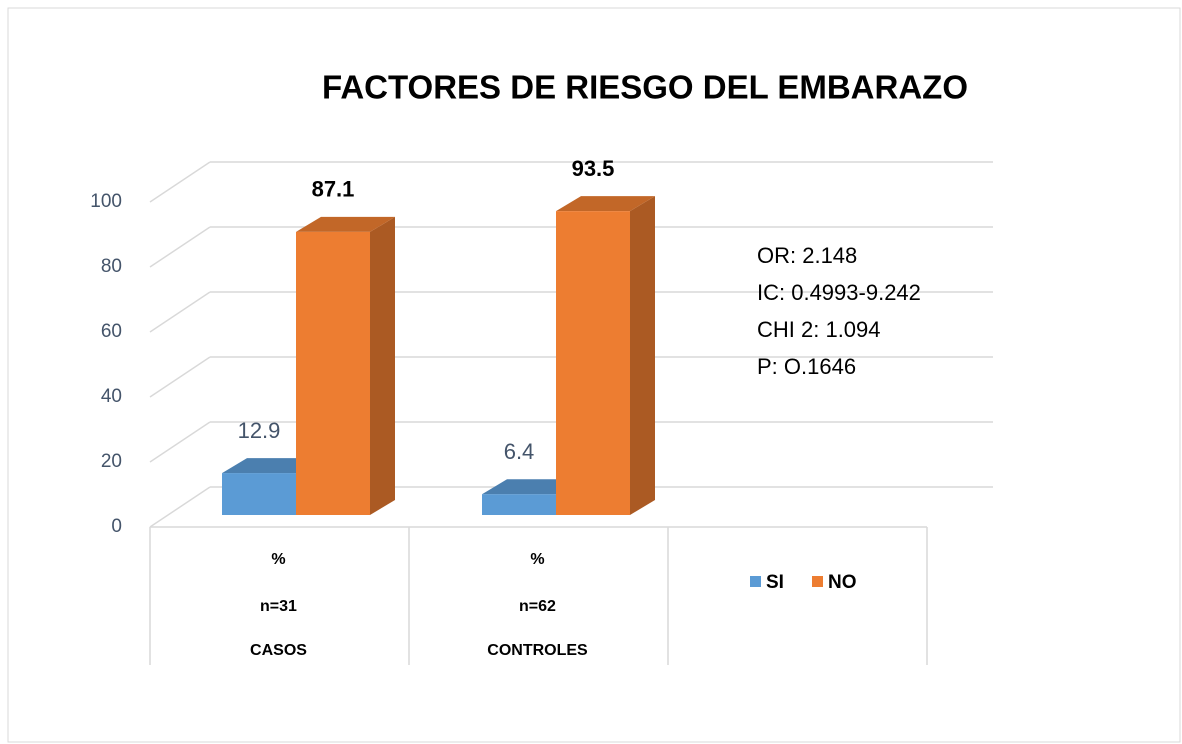  I want to click on annotation: P: O.1646, so click(806, 366).